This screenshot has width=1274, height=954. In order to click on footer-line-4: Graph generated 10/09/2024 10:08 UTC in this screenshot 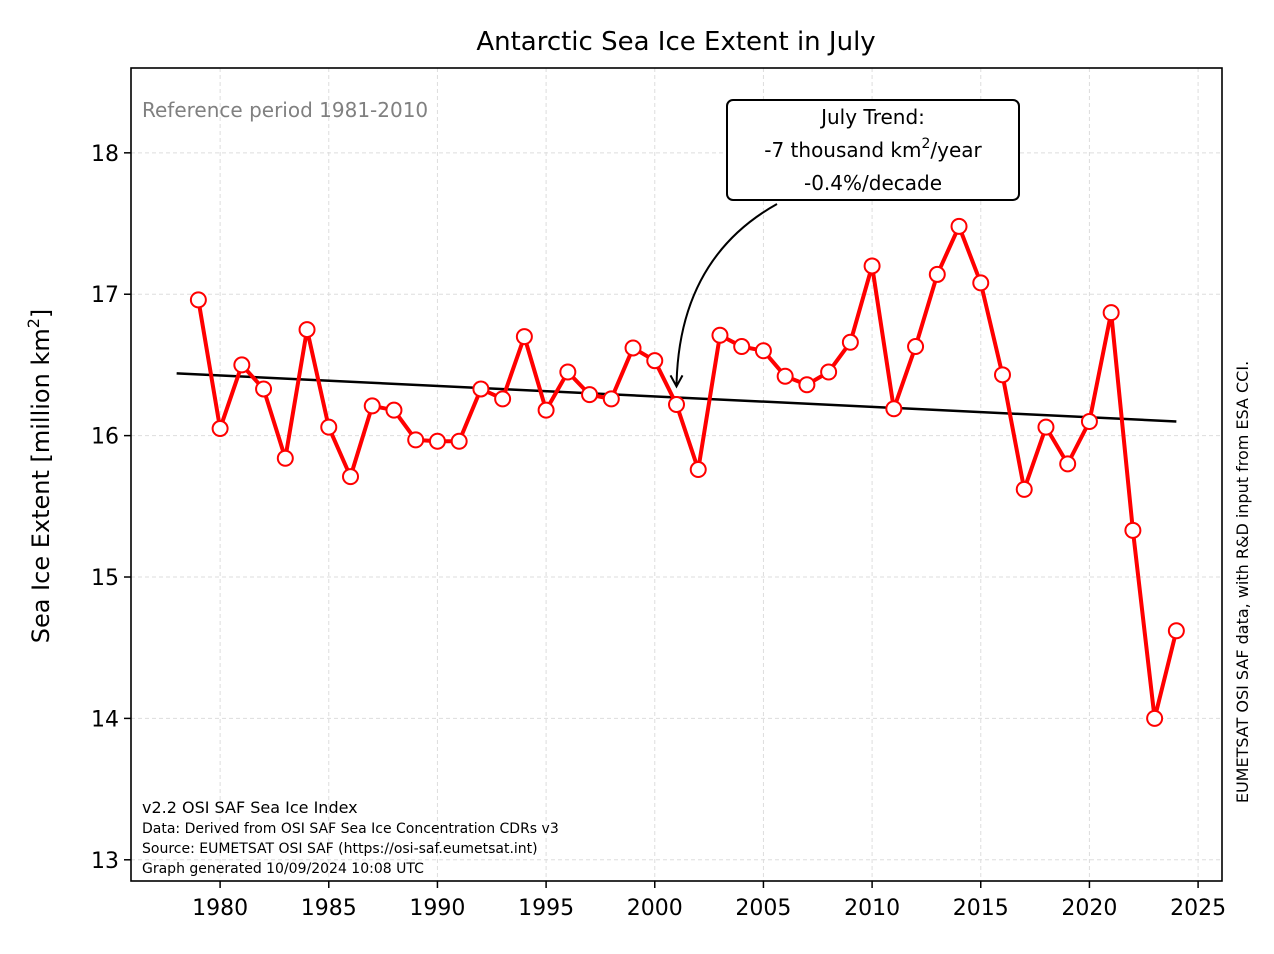, I will do `click(283, 869)`.